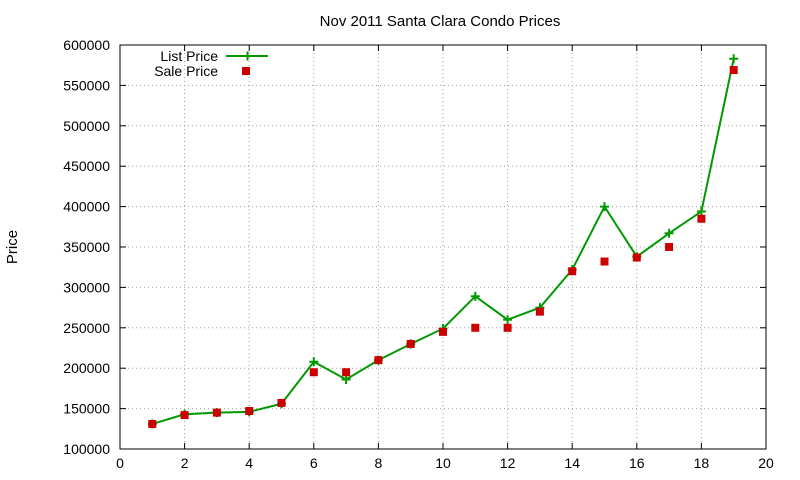 Image resolution: width=800 pixels, height=480 pixels. What do you see at coordinates (120, 463) in the screenshot?
I see `x-tick-label: 0` at bounding box center [120, 463].